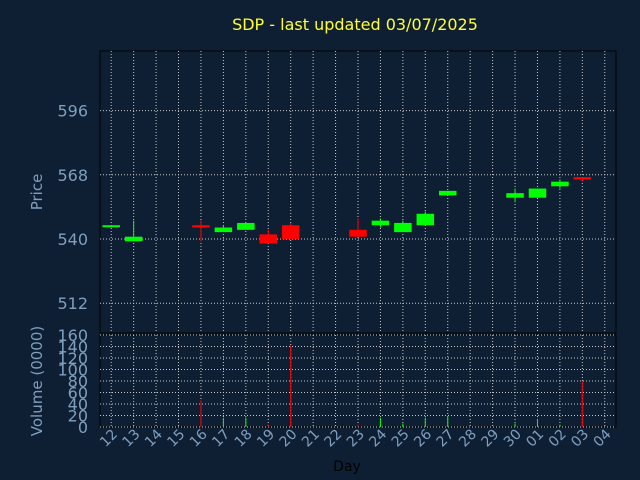  I want to click on price-axis-label: Price, so click(37, 192).